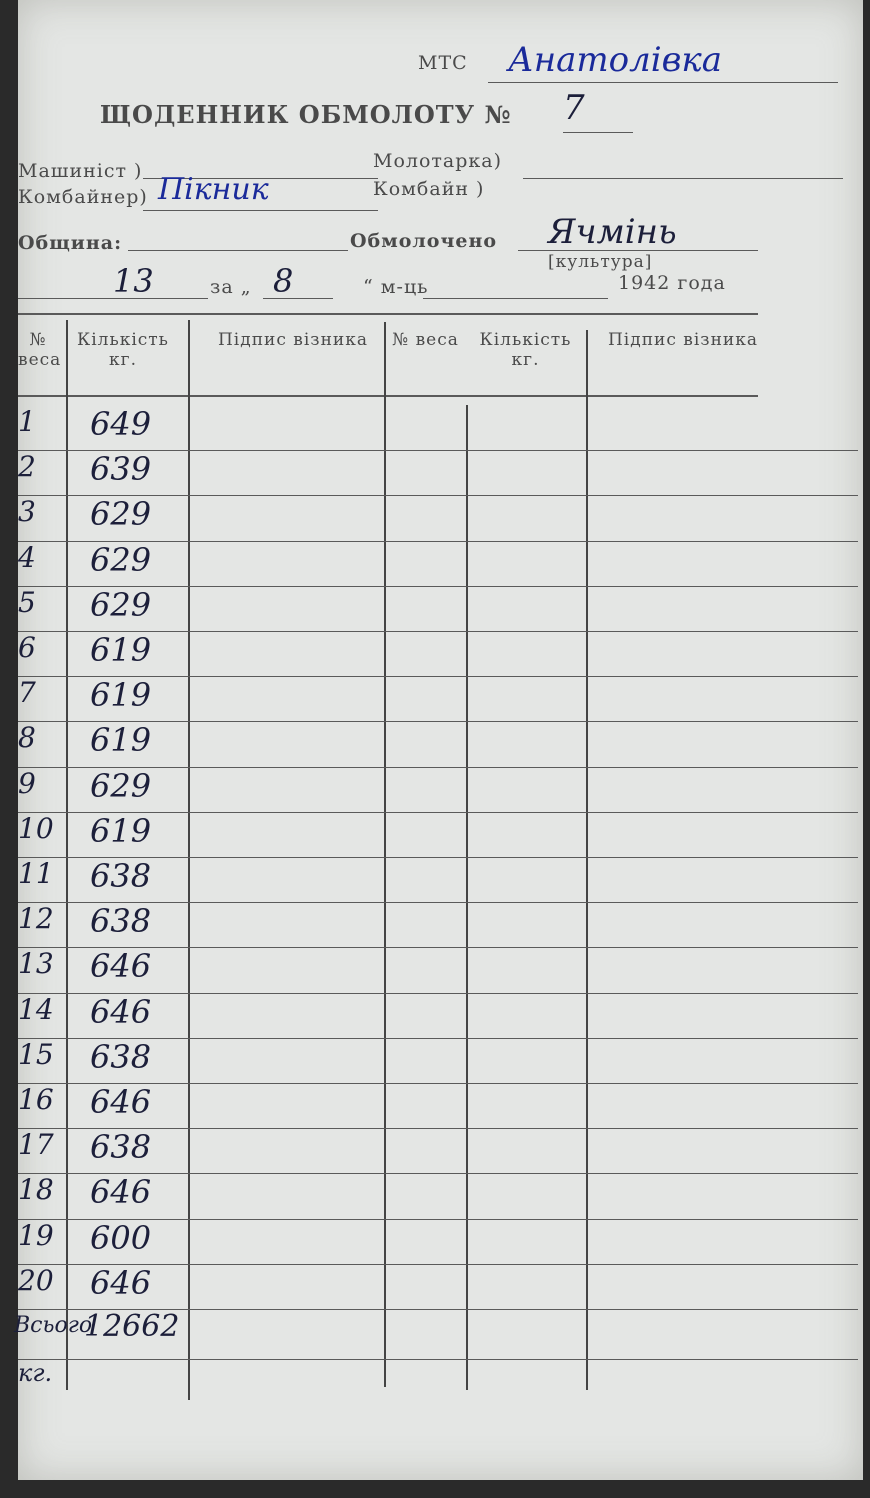  Describe the element at coordinates (133, 281) in the screenshot. I see `handwritten: 13` at that location.